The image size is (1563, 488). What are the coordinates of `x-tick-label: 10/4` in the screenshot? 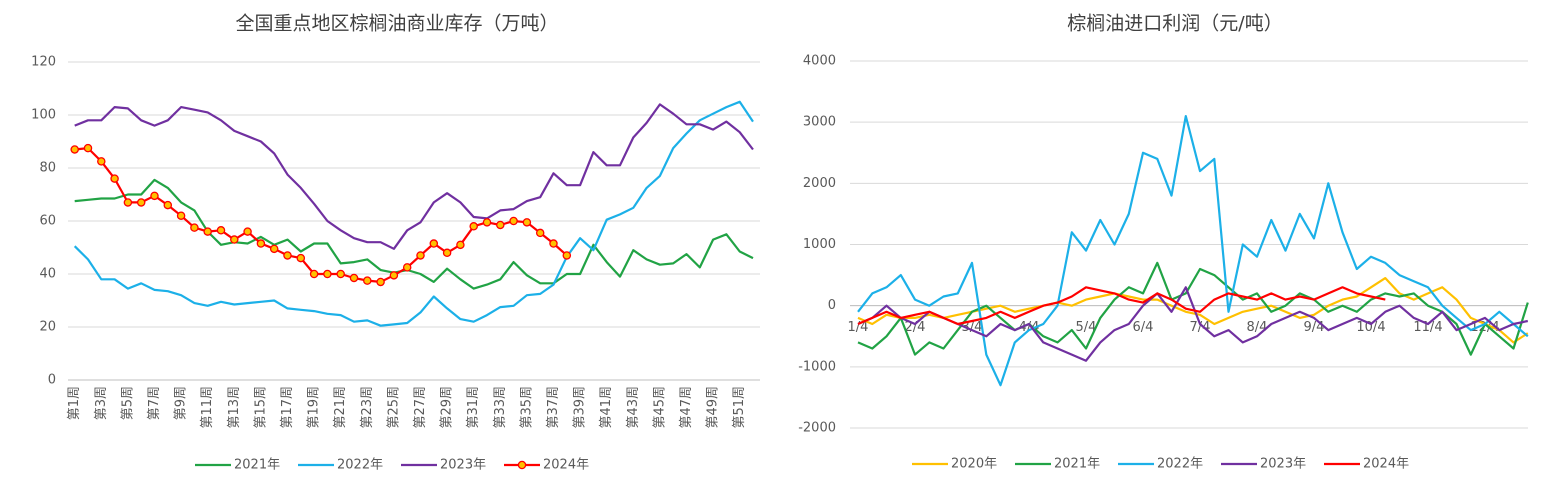 It's located at (1370, 327).